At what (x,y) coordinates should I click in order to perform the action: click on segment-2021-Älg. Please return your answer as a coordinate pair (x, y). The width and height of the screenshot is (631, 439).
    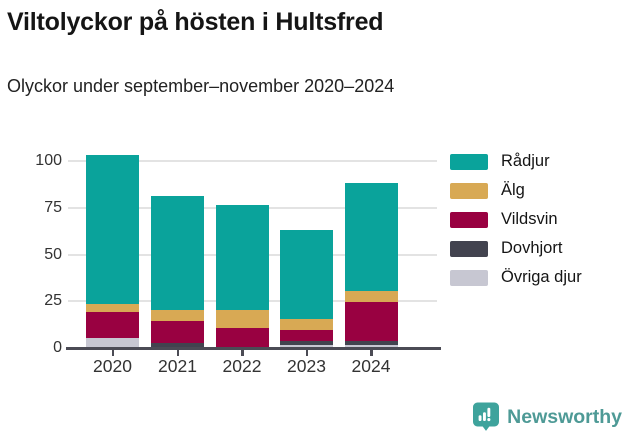
    Looking at the image, I should click on (177, 315).